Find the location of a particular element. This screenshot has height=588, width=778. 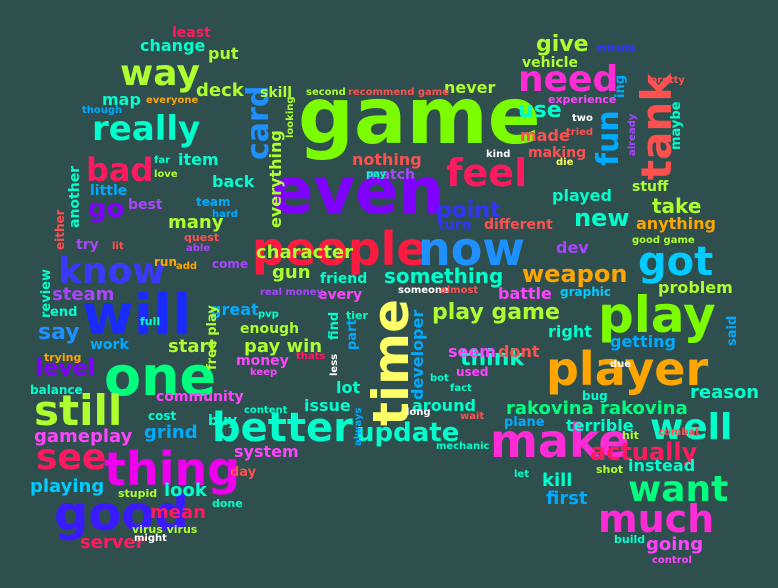

word: first is located at coordinates (567, 498).